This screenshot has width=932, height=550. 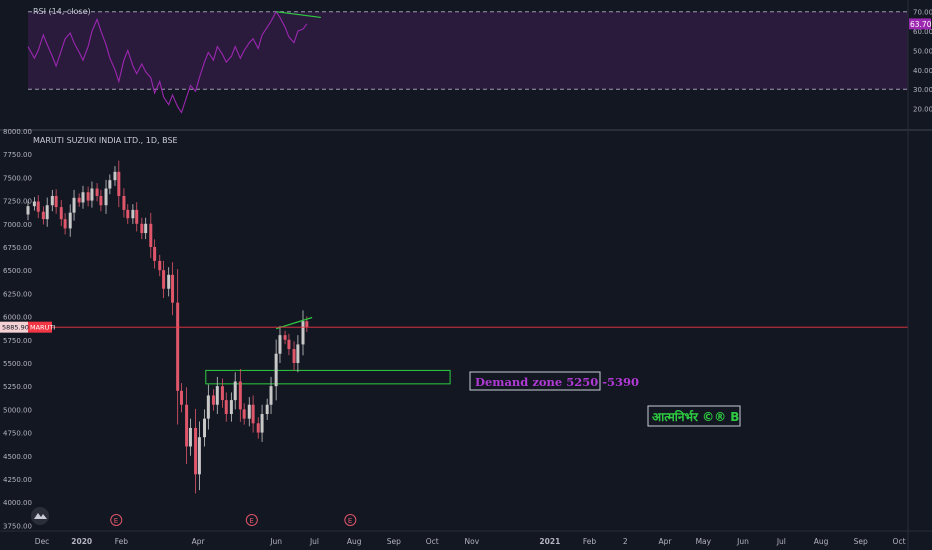 What do you see at coordinates (922, 51) in the screenshot?
I see `rsi-tick-label: 50.00` at bounding box center [922, 51].